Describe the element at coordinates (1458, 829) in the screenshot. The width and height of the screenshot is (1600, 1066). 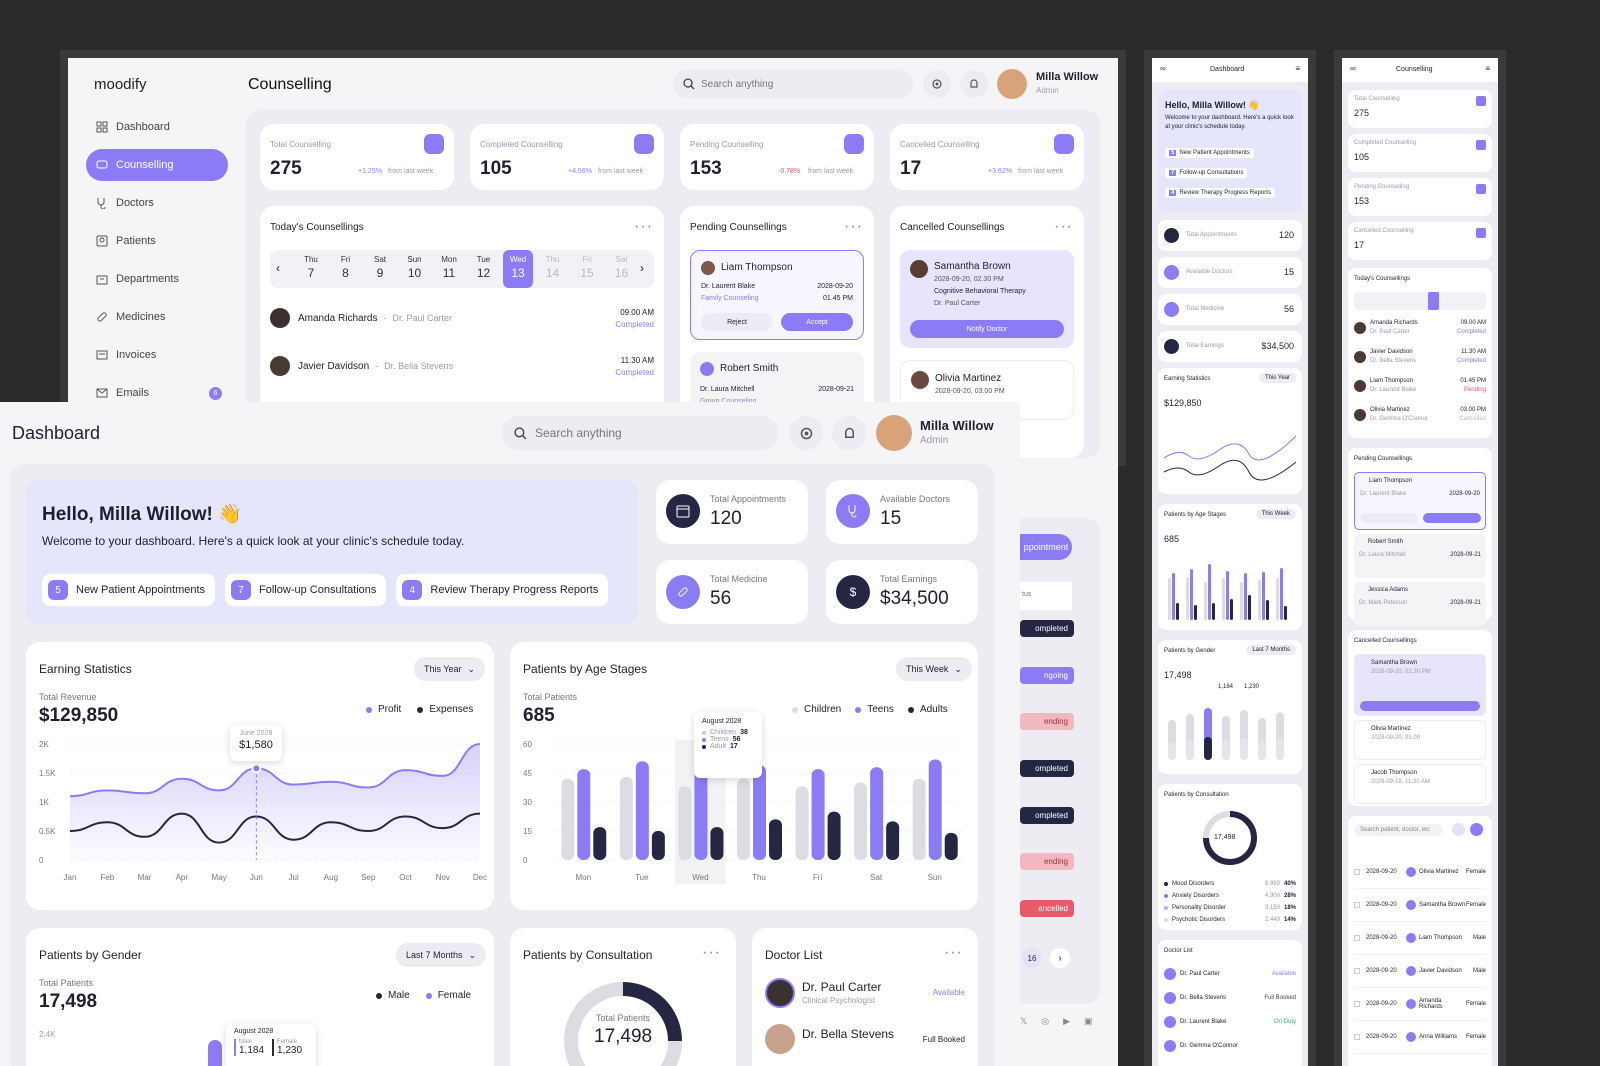
I see `filter-button` at that location.